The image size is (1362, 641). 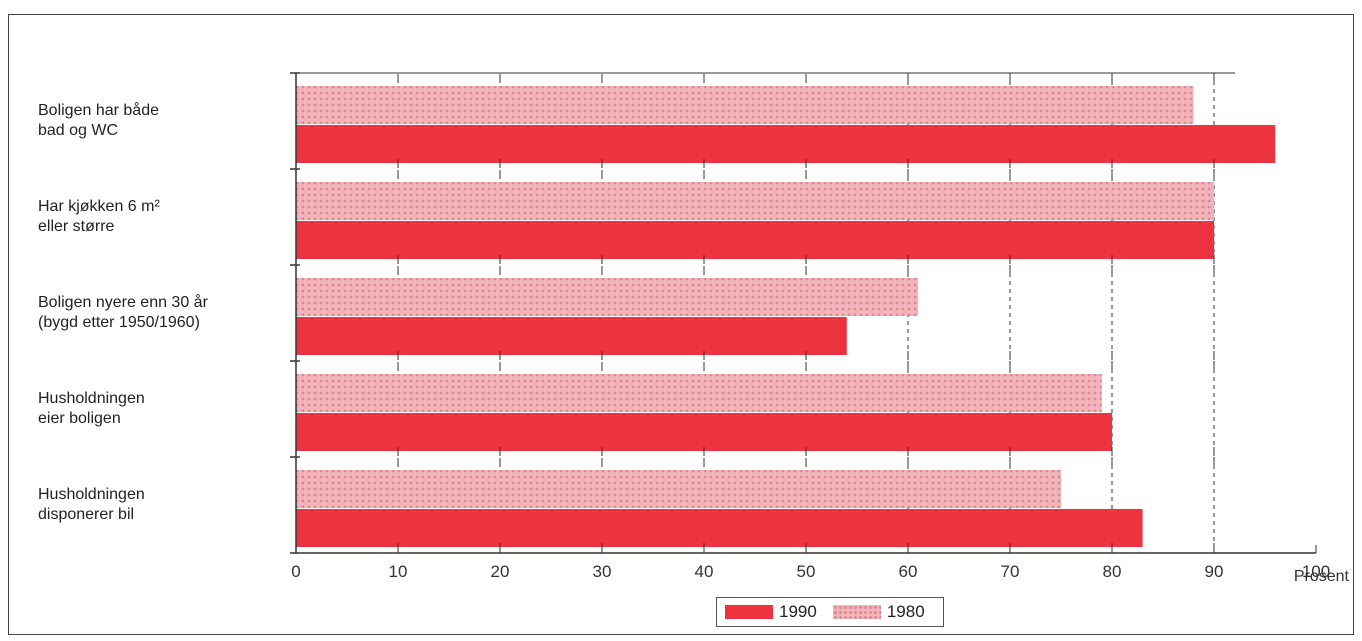 I want to click on x-tick-label-0: 0, so click(x=295, y=571).